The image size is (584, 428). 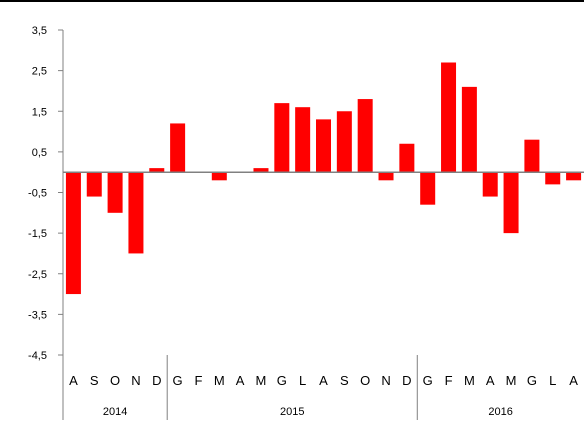 What do you see at coordinates (37, 275) in the screenshot?
I see `y-tick-label: -2,5` at bounding box center [37, 275].